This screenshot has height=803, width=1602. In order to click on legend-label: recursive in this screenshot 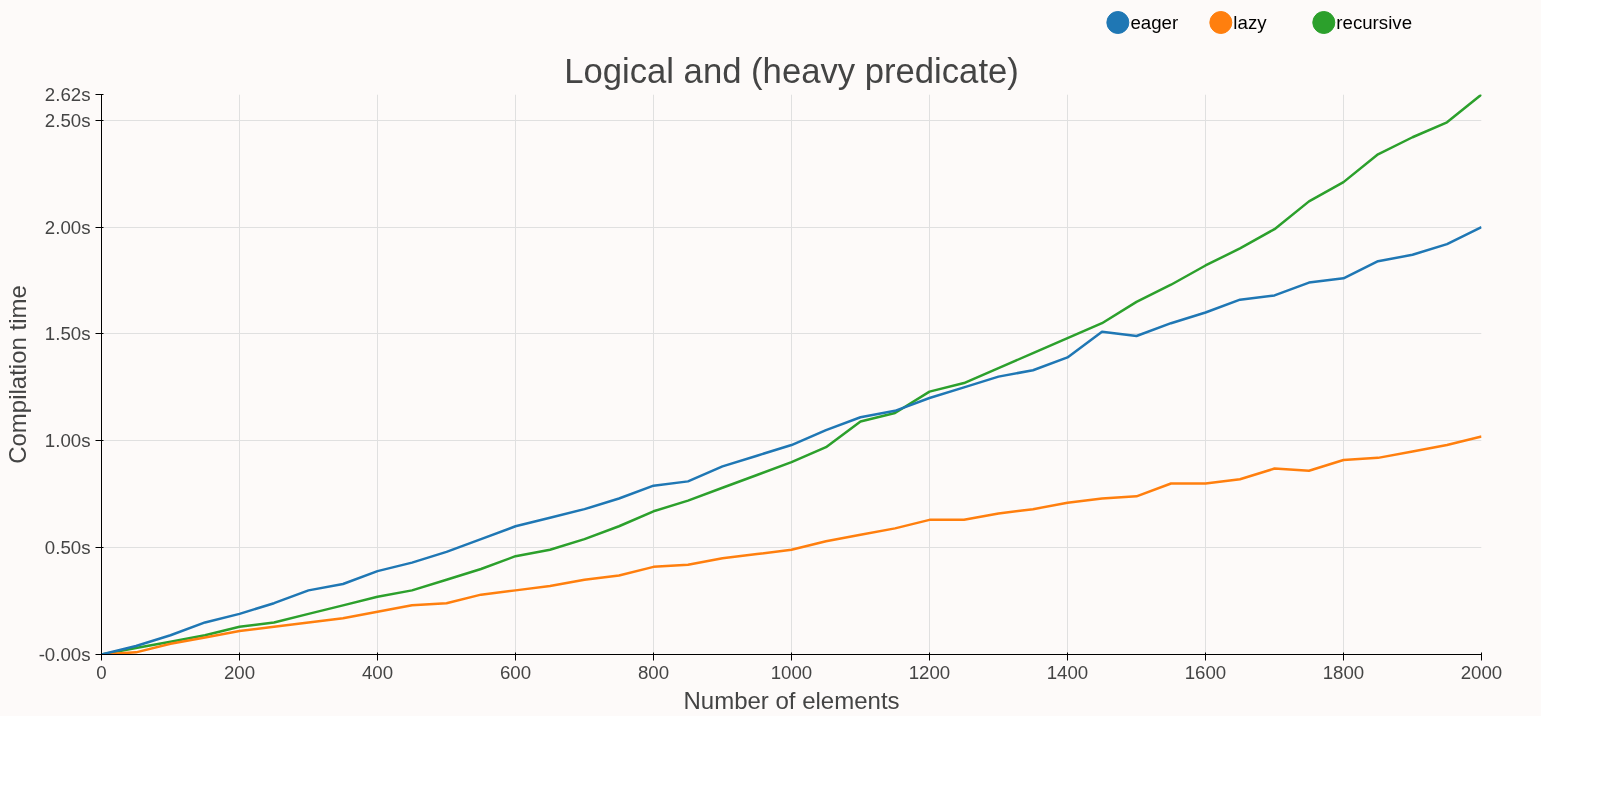, I will do `click(1374, 22)`.